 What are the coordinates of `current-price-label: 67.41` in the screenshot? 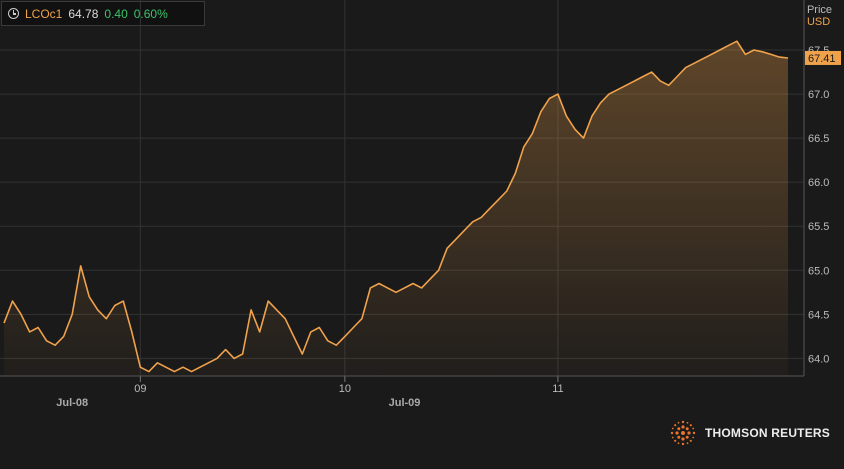 It's located at (822, 59).